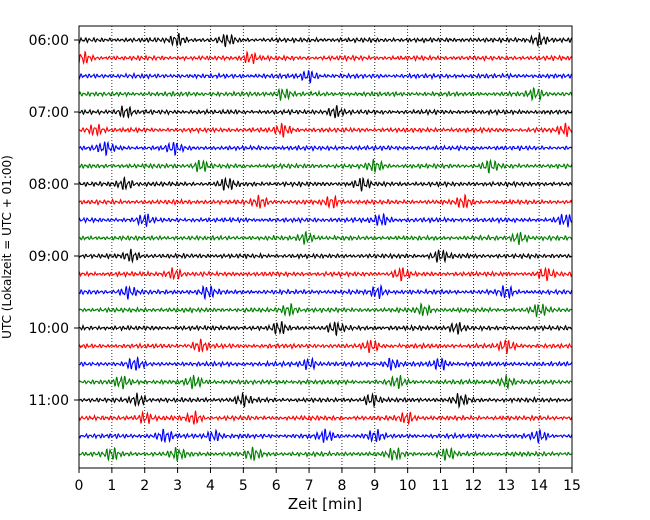  I want to click on x-axis-label: Zeit [min], so click(325, 504).